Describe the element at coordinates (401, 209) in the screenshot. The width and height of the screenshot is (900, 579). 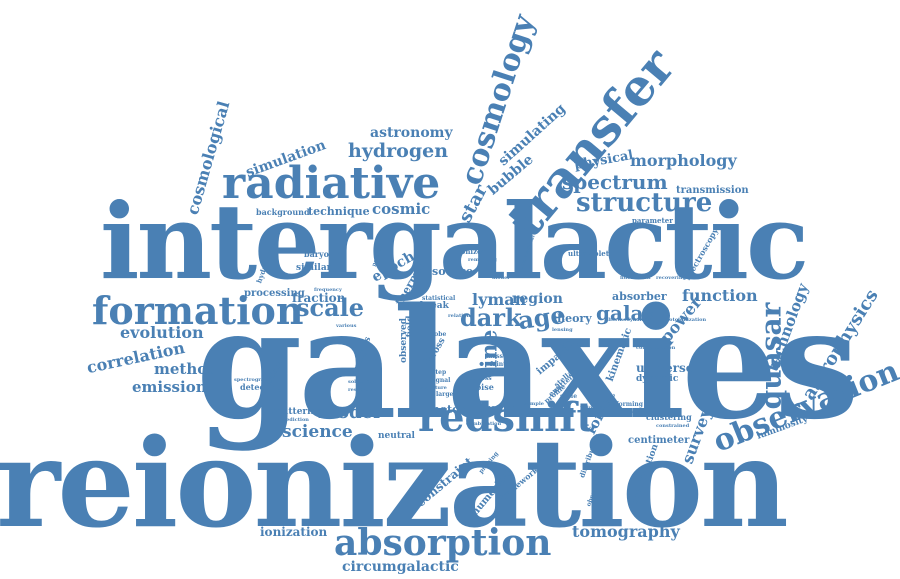
I see `word-cosmic: cosmic` at that location.